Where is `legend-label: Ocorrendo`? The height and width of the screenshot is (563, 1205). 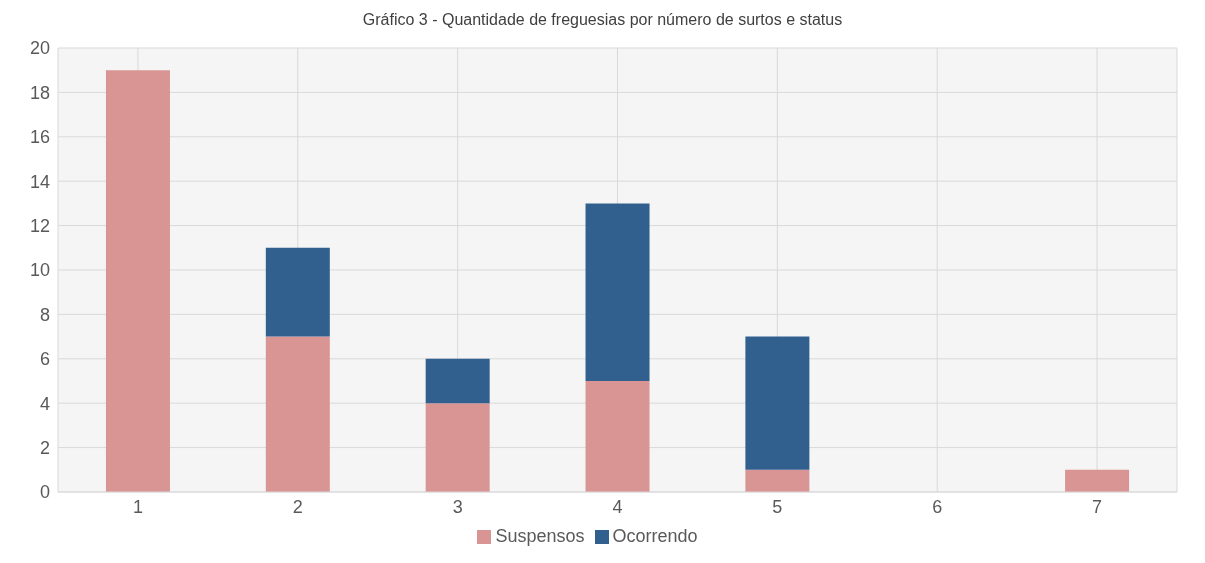 legend-label: Ocorrendo is located at coordinates (655, 536).